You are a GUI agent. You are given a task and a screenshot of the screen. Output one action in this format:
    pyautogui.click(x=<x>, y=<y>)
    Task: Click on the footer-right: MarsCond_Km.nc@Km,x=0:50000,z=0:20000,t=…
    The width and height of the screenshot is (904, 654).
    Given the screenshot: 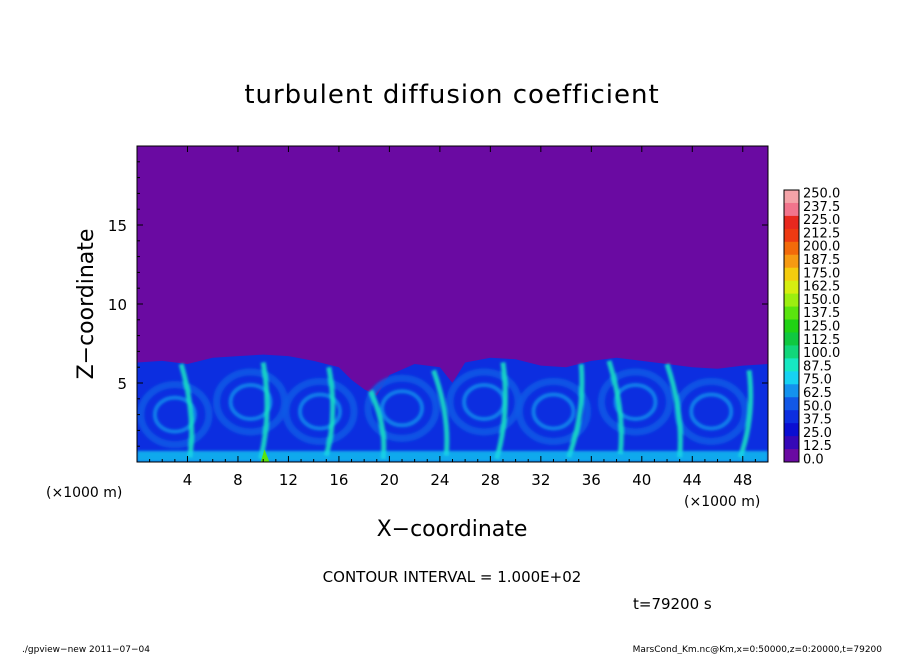 What is the action you would take?
    pyautogui.click(x=758, y=649)
    